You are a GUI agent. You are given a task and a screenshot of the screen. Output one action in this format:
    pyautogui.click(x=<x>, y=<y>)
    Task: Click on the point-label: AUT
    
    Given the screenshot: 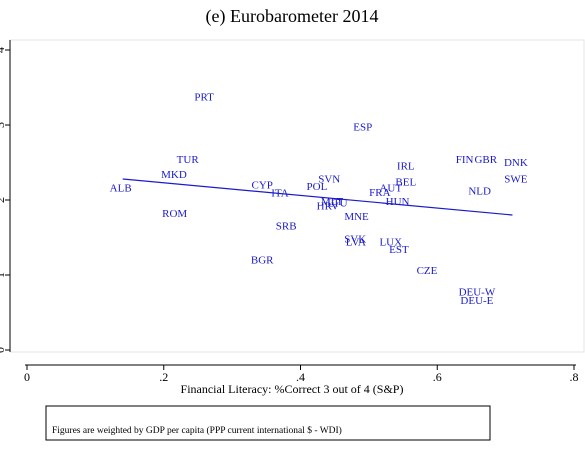 What is the action you would take?
    pyautogui.click(x=390, y=188)
    